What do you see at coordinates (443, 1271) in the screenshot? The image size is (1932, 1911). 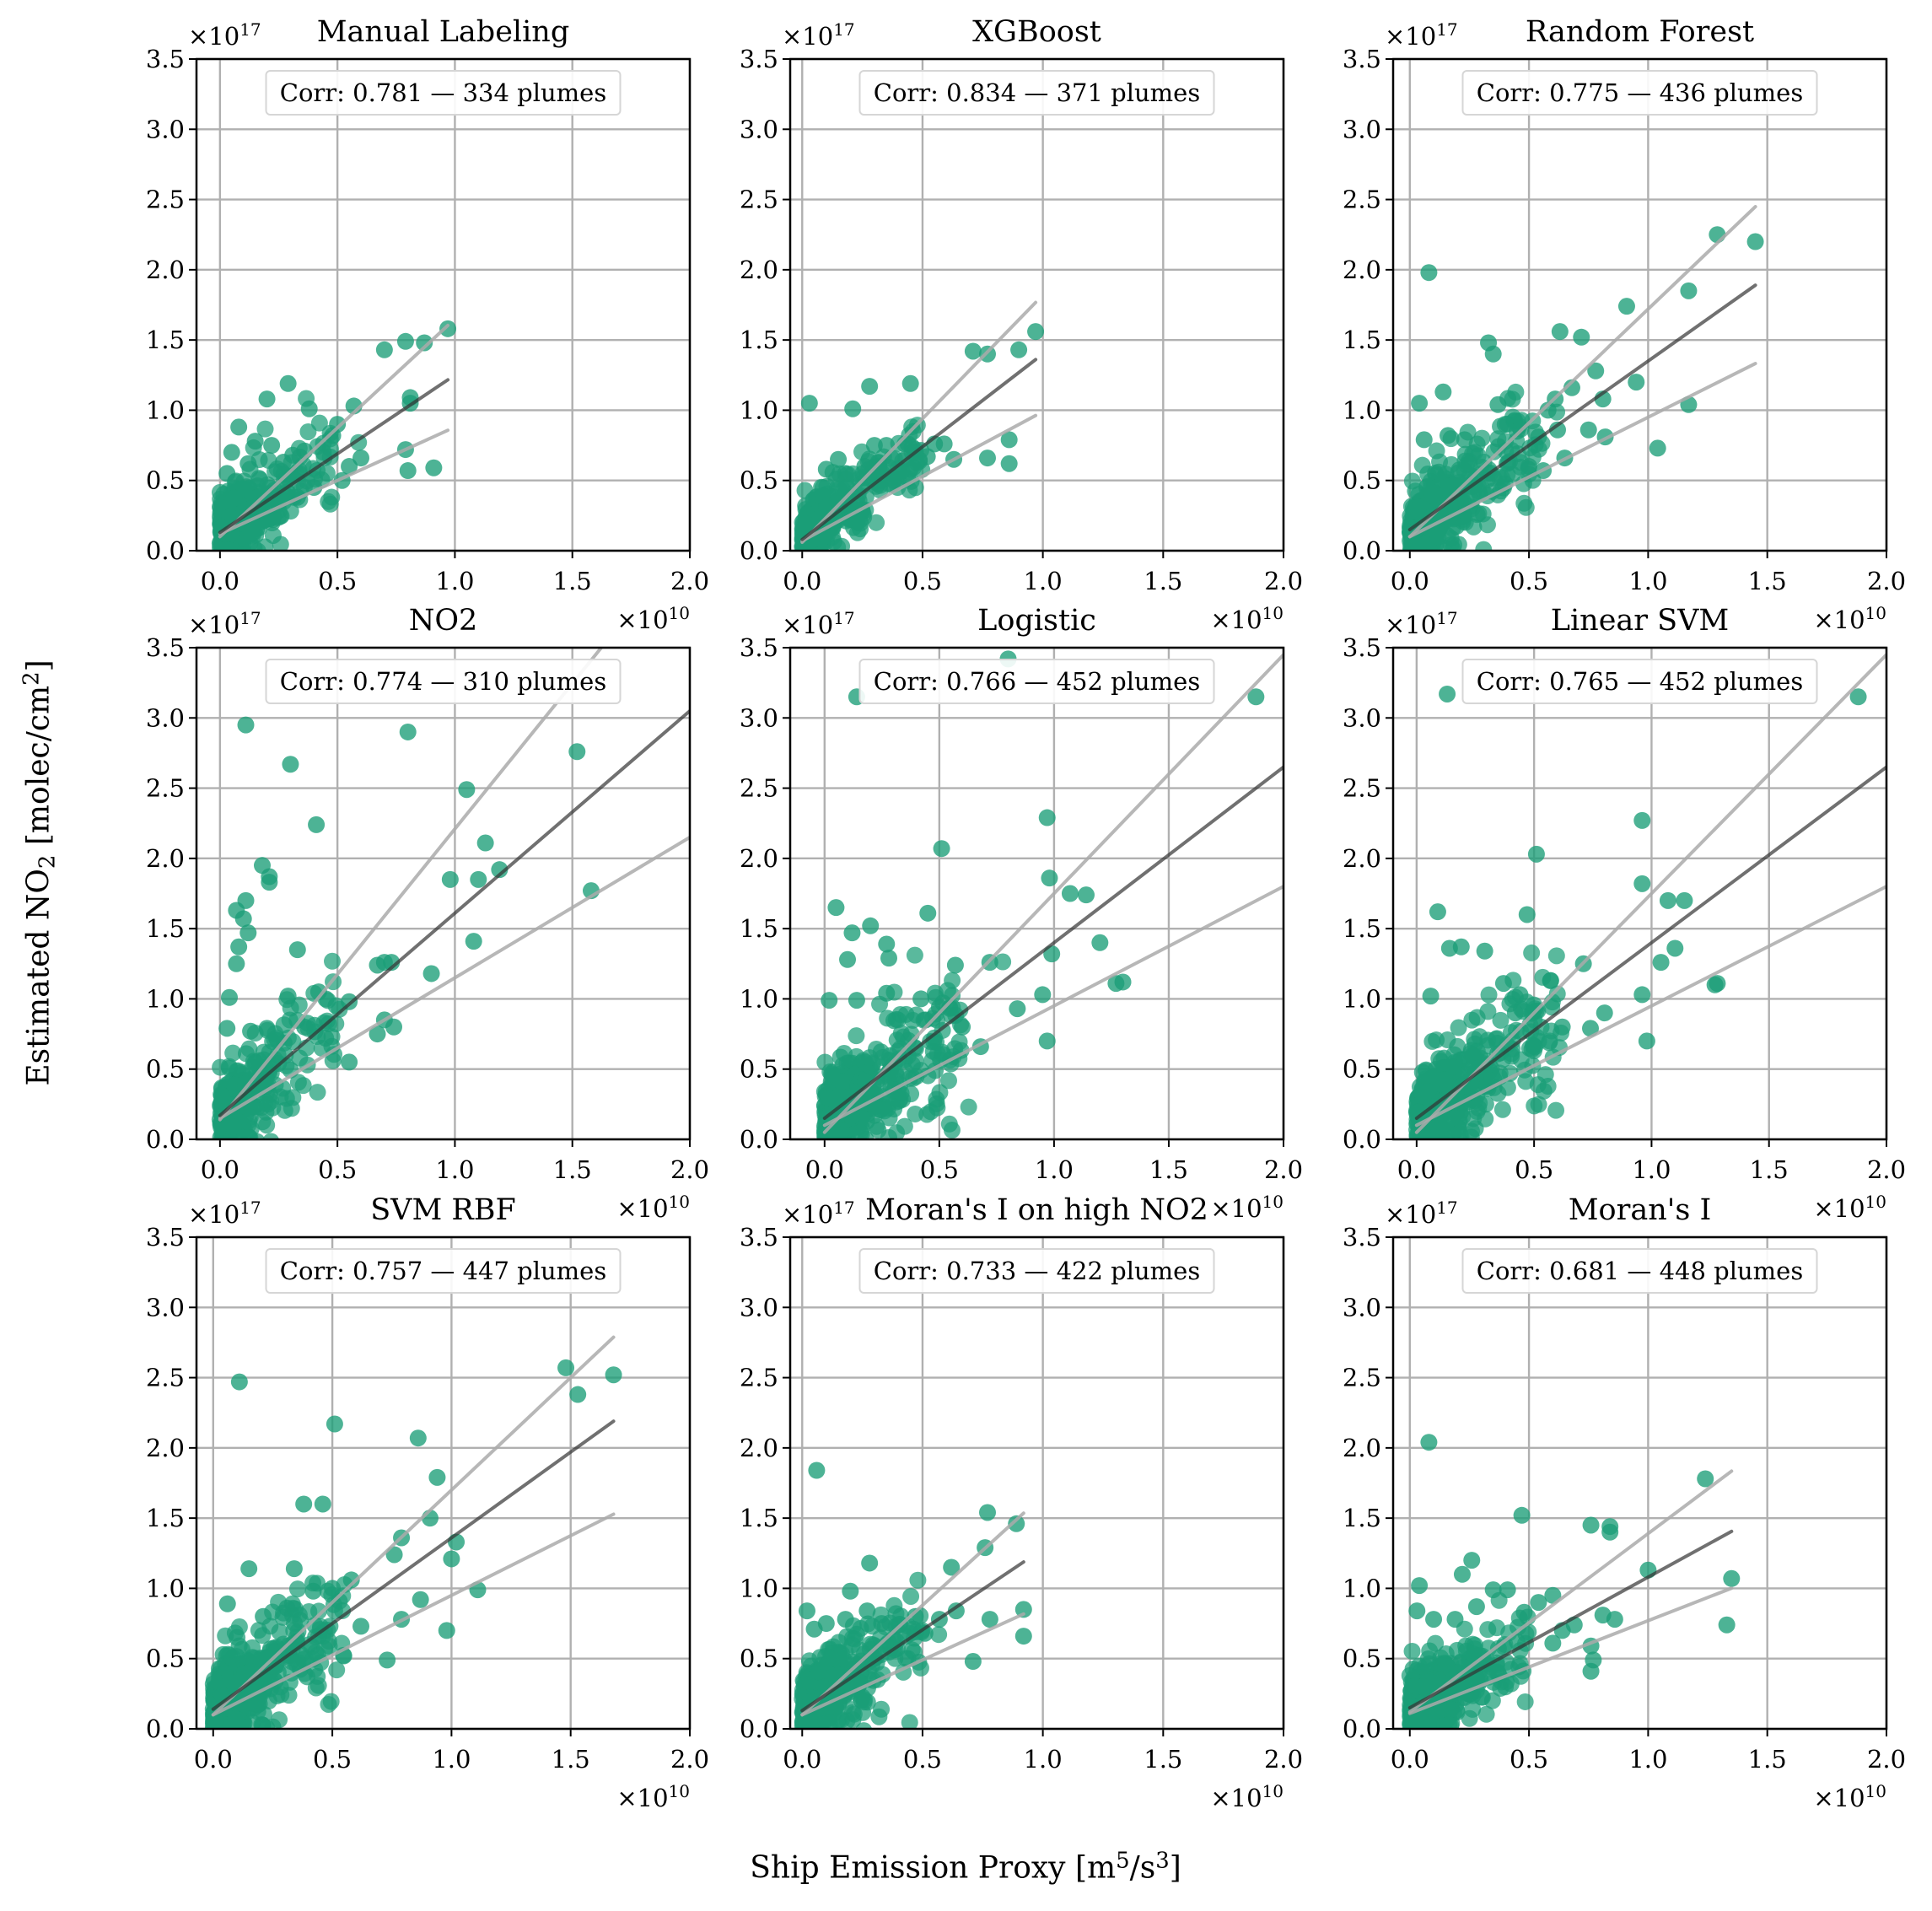 I see `legend-text: Corr: 0.757 — 447 plumes` at bounding box center [443, 1271].